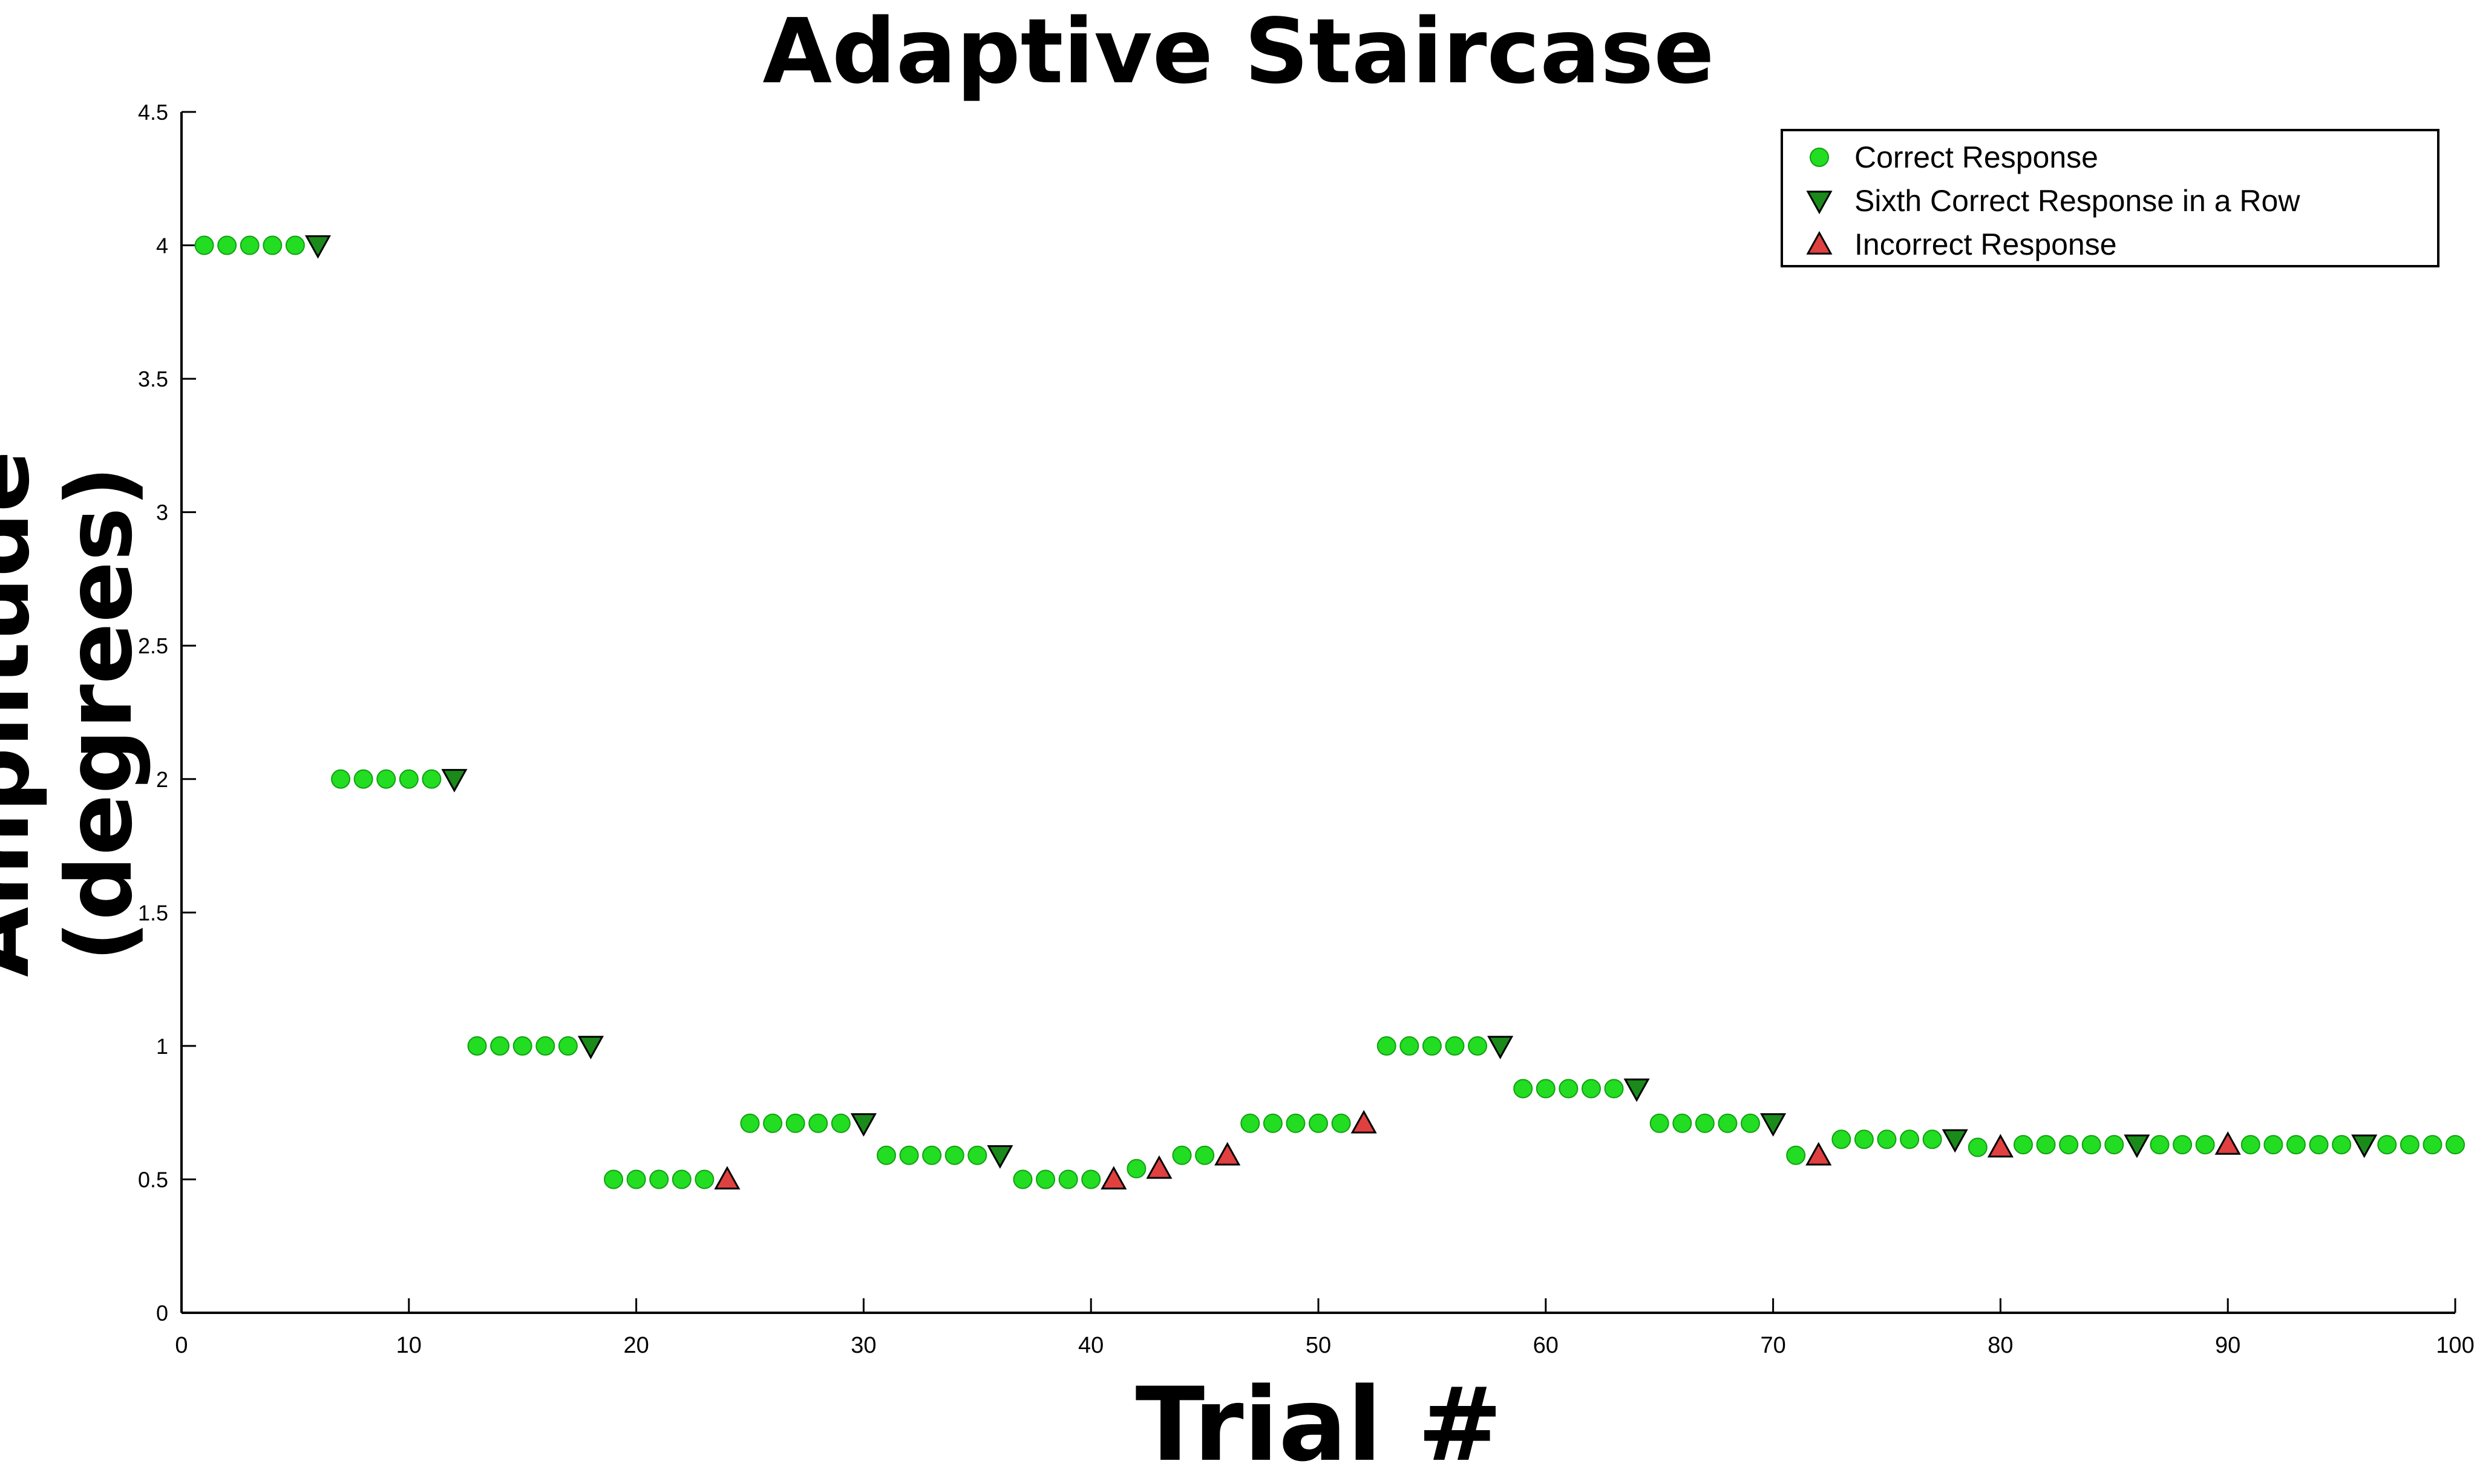 Image resolution: width=2477 pixels, height=1484 pixels. What do you see at coordinates (162, 1046) in the screenshot?
I see `y-tick-label: 1` at bounding box center [162, 1046].